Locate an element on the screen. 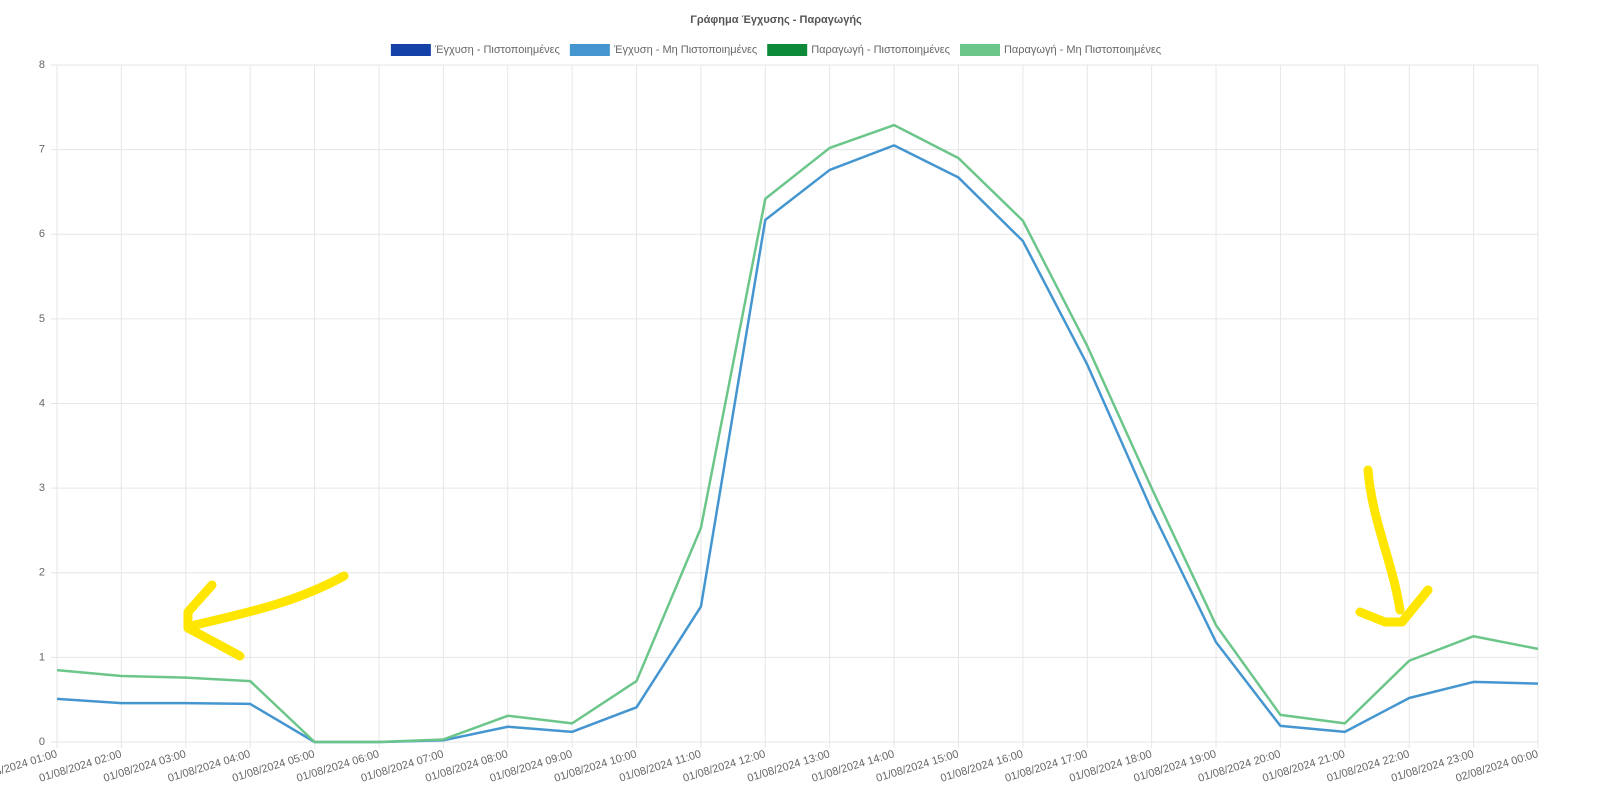 The image size is (1600, 809). y-tick-label: 4 is located at coordinates (42, 403).